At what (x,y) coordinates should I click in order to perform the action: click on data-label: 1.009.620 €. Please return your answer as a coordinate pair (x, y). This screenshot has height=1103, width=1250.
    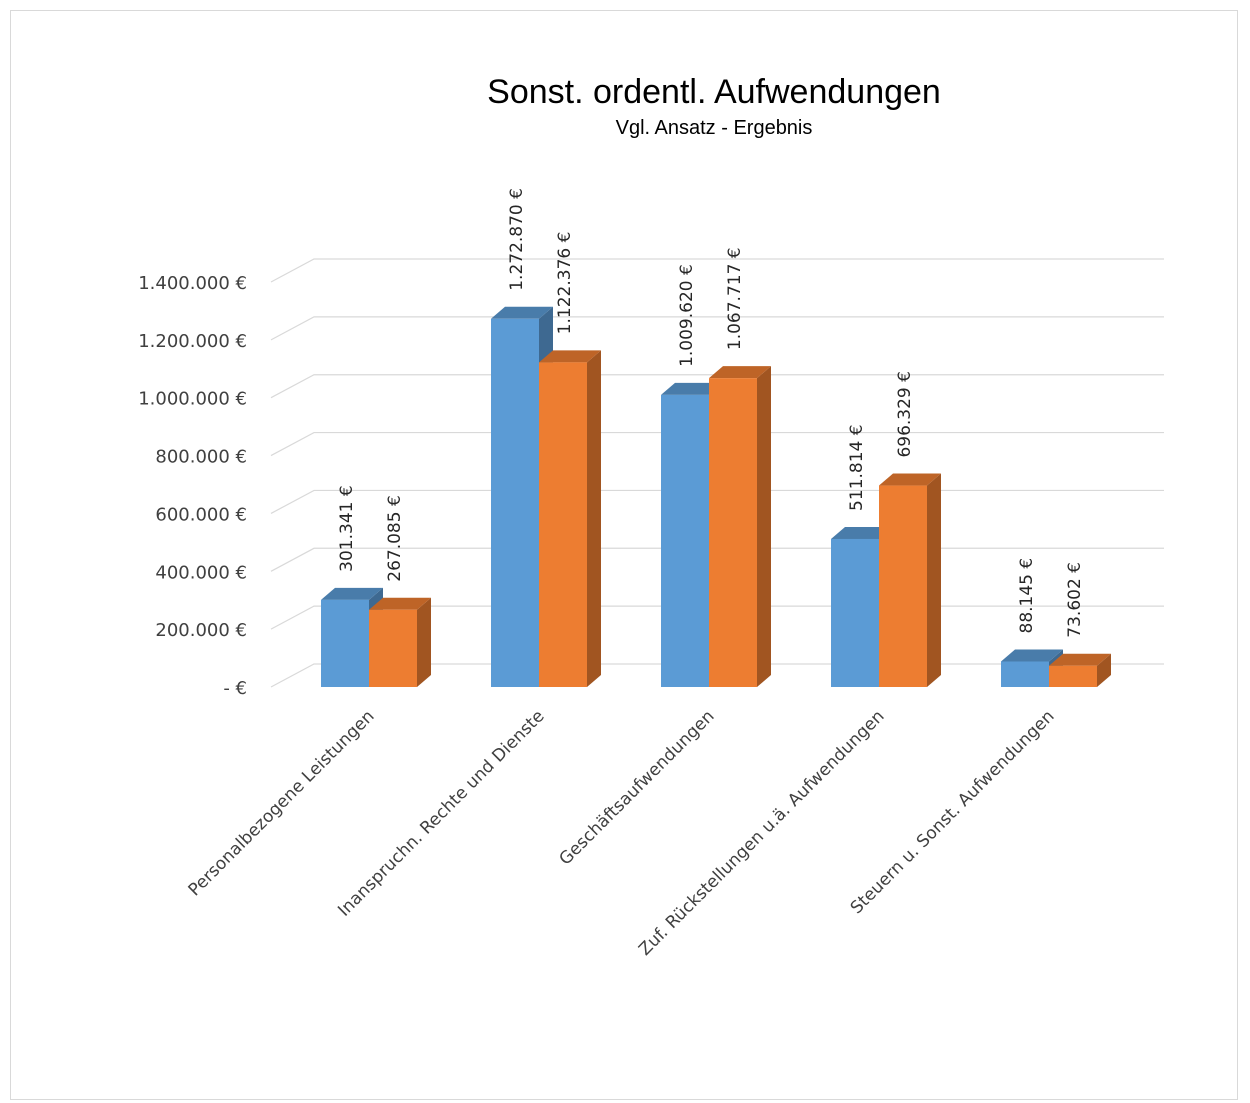
    Looking at the image, I should click on (687, 315).